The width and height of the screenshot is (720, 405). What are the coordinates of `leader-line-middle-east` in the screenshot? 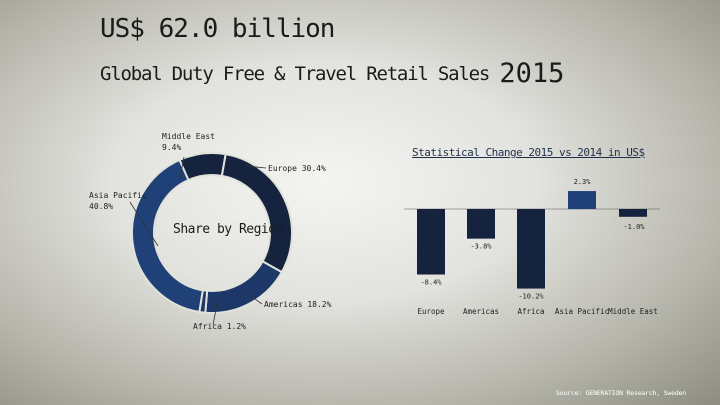 It's located at (182, 167).